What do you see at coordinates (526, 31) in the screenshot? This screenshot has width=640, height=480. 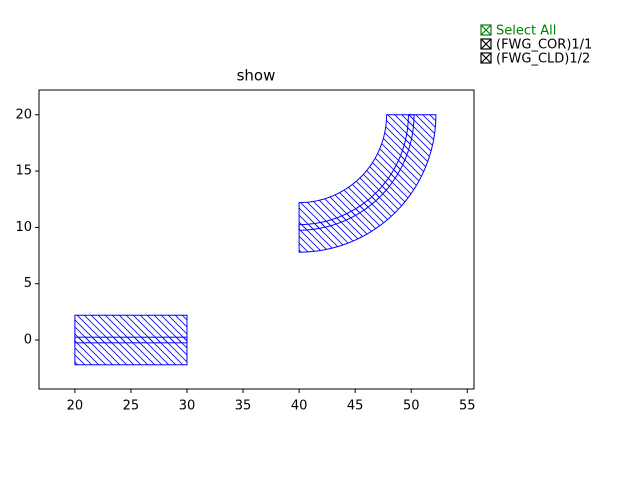 I see `select-all-label: Select All` at bounding box center [526, 31].